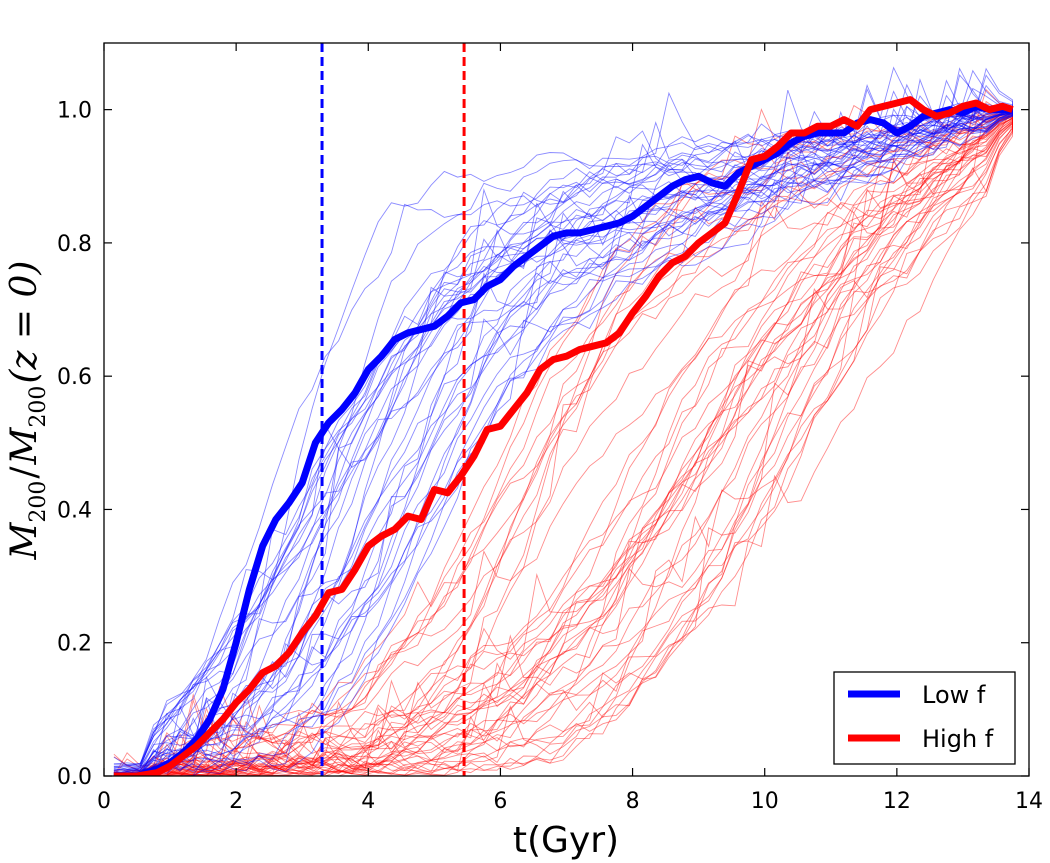  I want to click on y-tick-label-2: 0.4, so click(74, 510).